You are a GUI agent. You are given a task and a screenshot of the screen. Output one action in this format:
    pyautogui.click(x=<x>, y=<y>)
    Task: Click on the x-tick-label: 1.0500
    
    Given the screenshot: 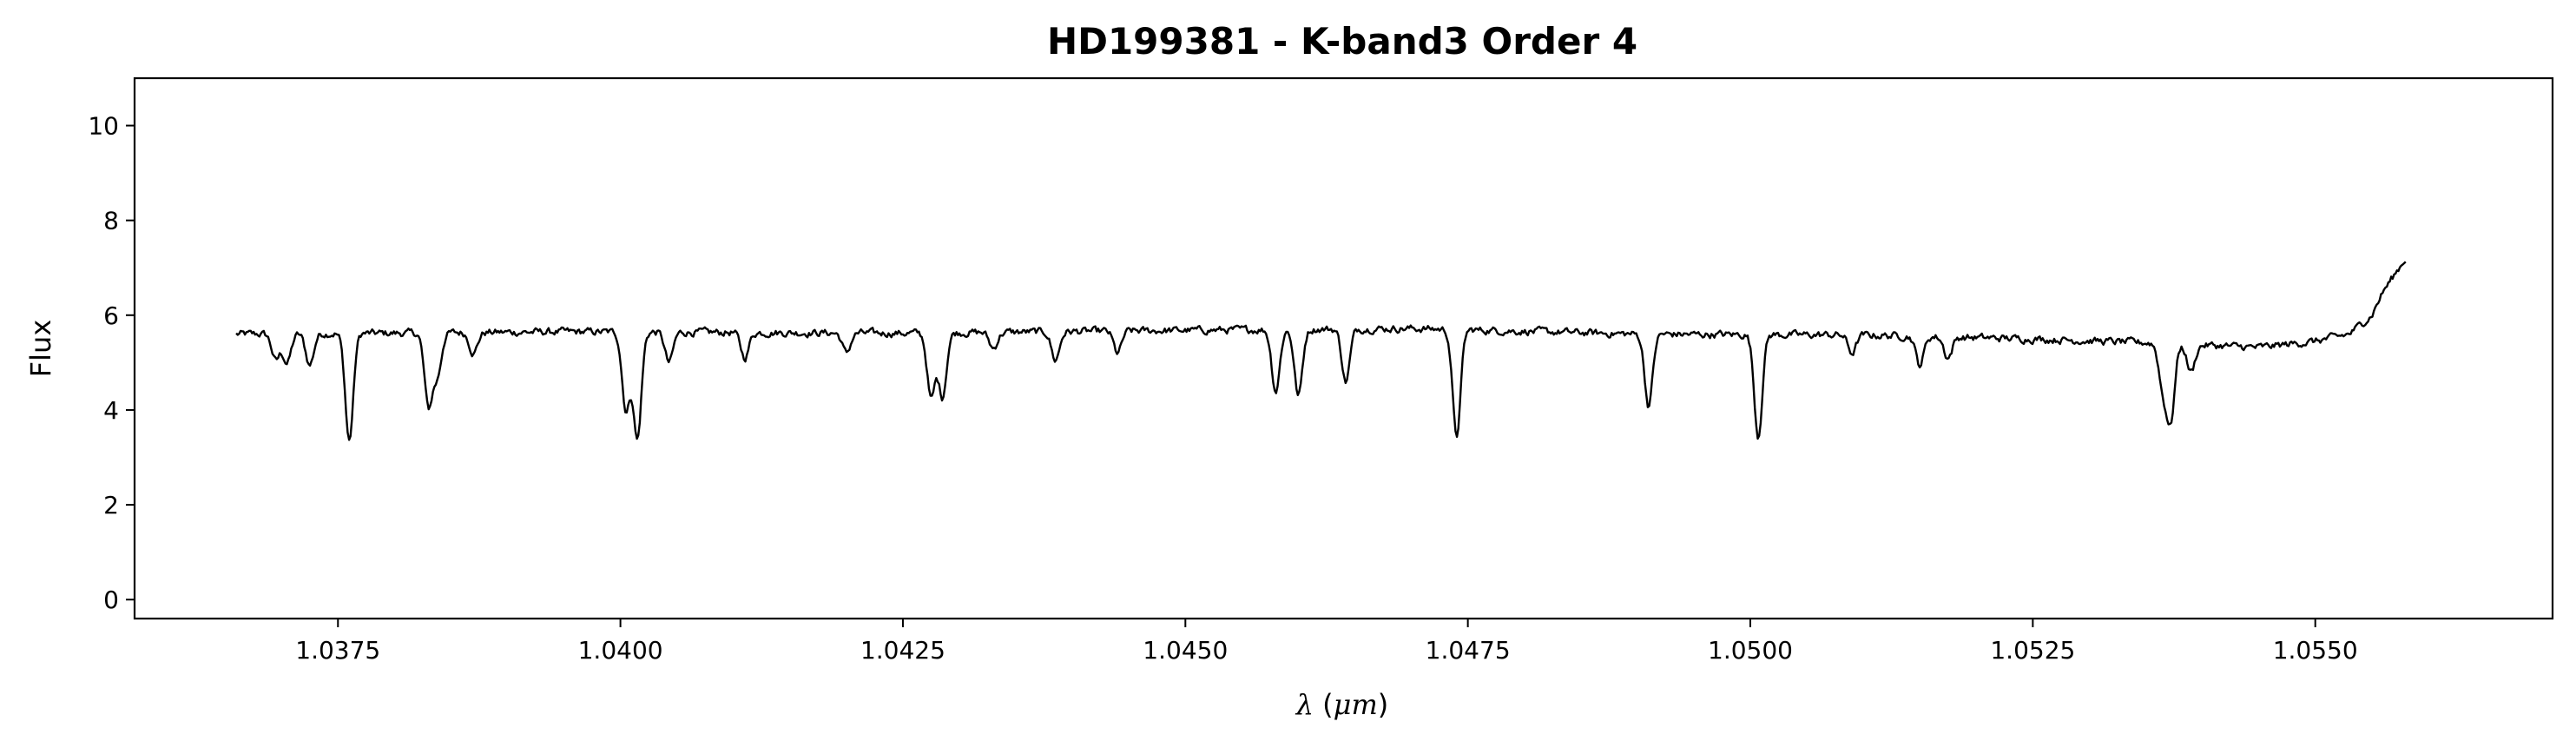 What is the action you would take?
    pyautogui.click(x=1750, y=650)
    